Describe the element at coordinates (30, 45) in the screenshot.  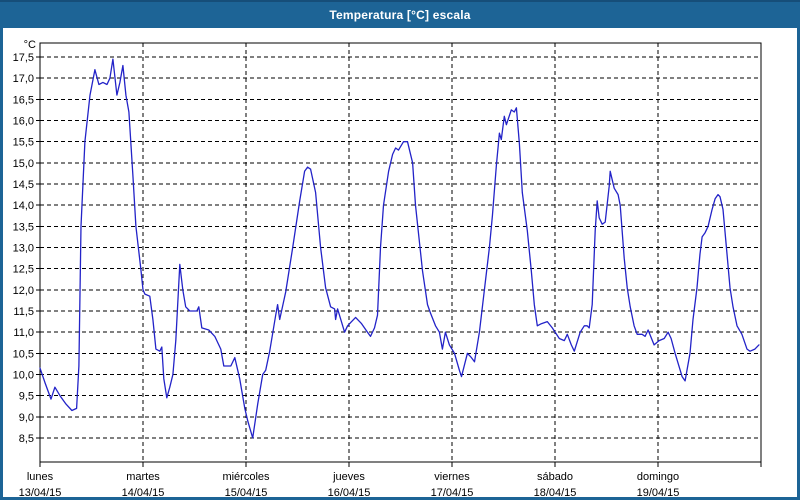
I see `y-axis-unit-label: °C` at that location.